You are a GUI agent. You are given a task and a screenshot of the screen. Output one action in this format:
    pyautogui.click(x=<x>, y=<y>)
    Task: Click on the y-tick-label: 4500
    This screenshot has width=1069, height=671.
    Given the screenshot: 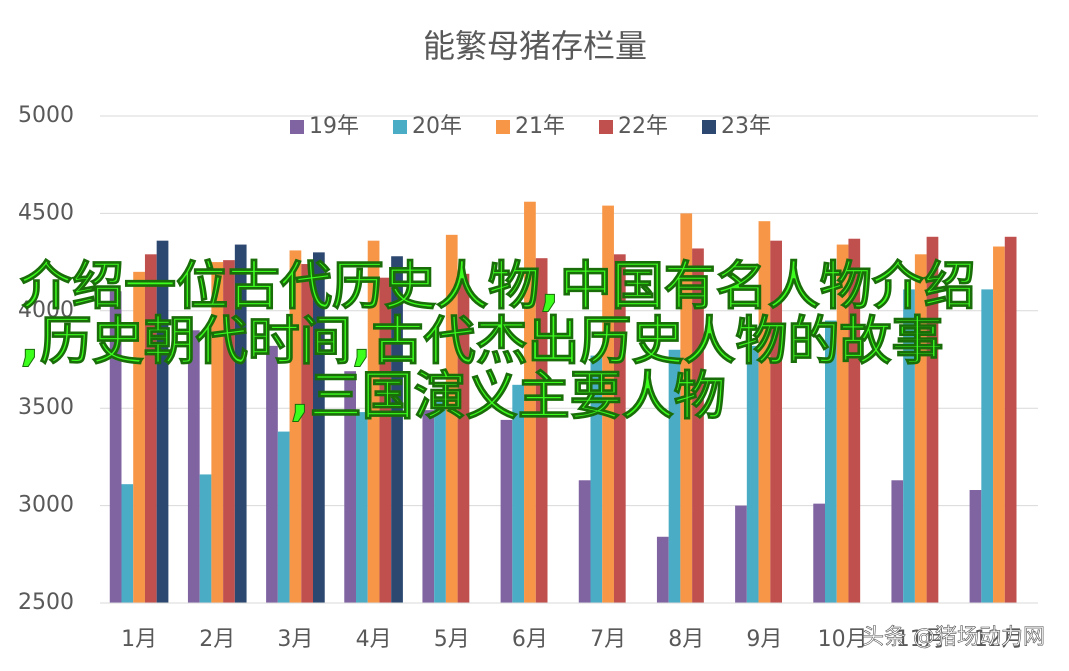 What is the action you would take?
    pyautogui.click(x=46, y=212)
    